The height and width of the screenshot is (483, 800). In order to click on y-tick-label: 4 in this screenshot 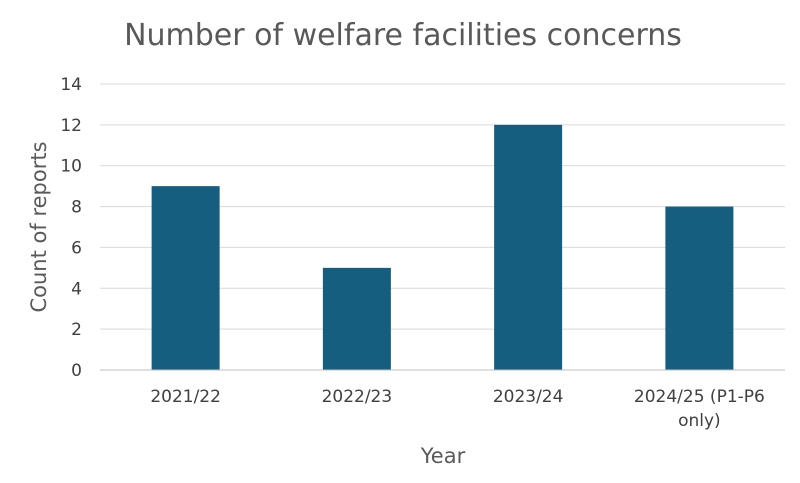, I will do `click(76, 289)`.